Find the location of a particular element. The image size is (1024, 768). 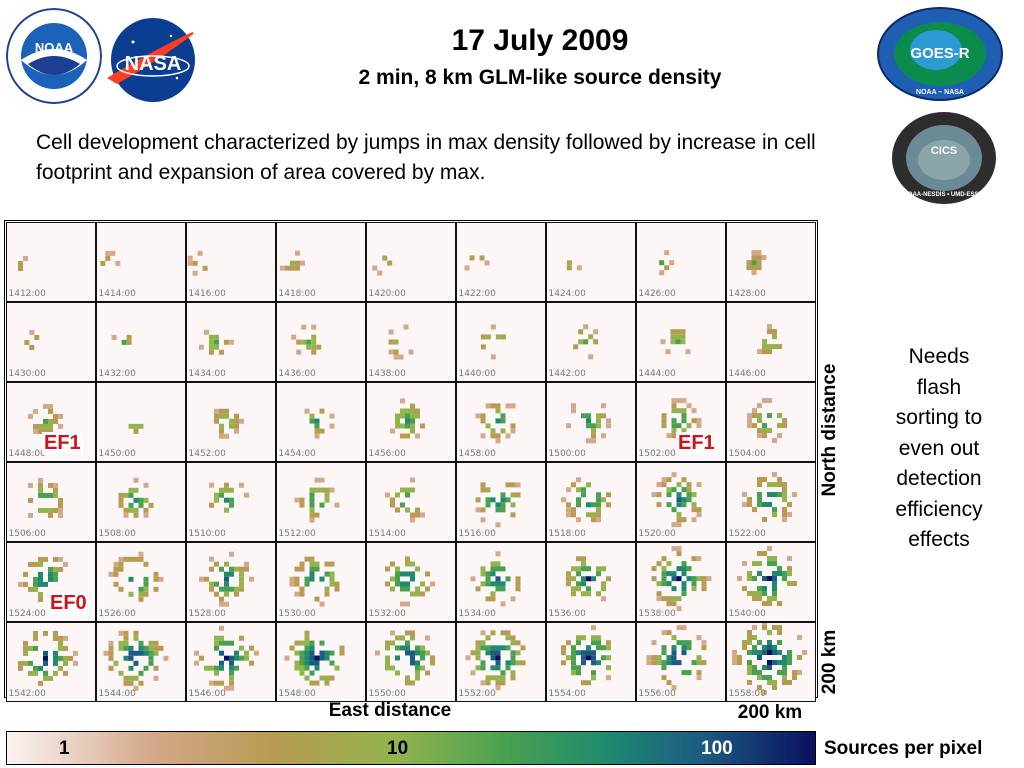

density-panel: 1504:00 is located at coordinates (770, 421).